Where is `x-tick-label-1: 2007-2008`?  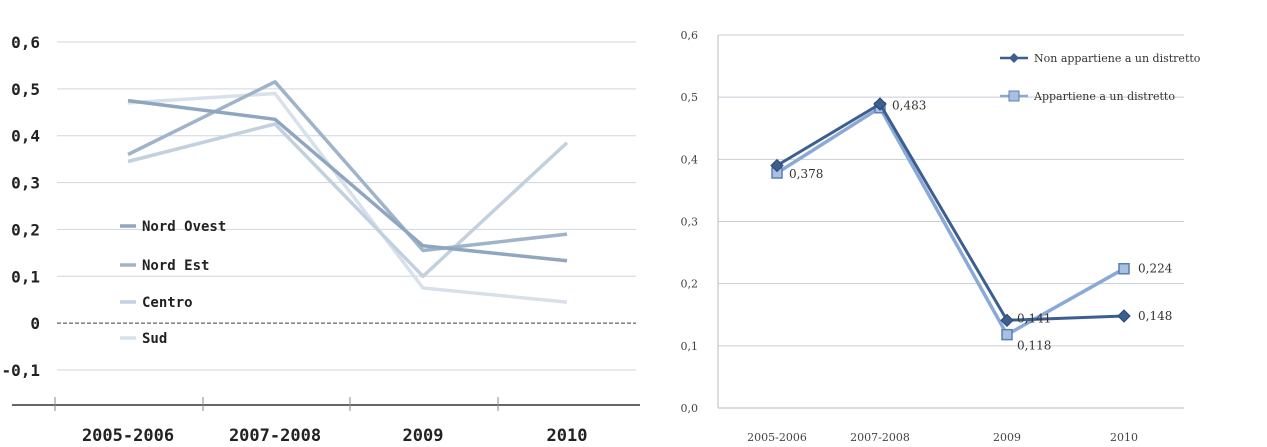
x-tick-label-1: 2007-2008 is located at coordinates (275, 436).